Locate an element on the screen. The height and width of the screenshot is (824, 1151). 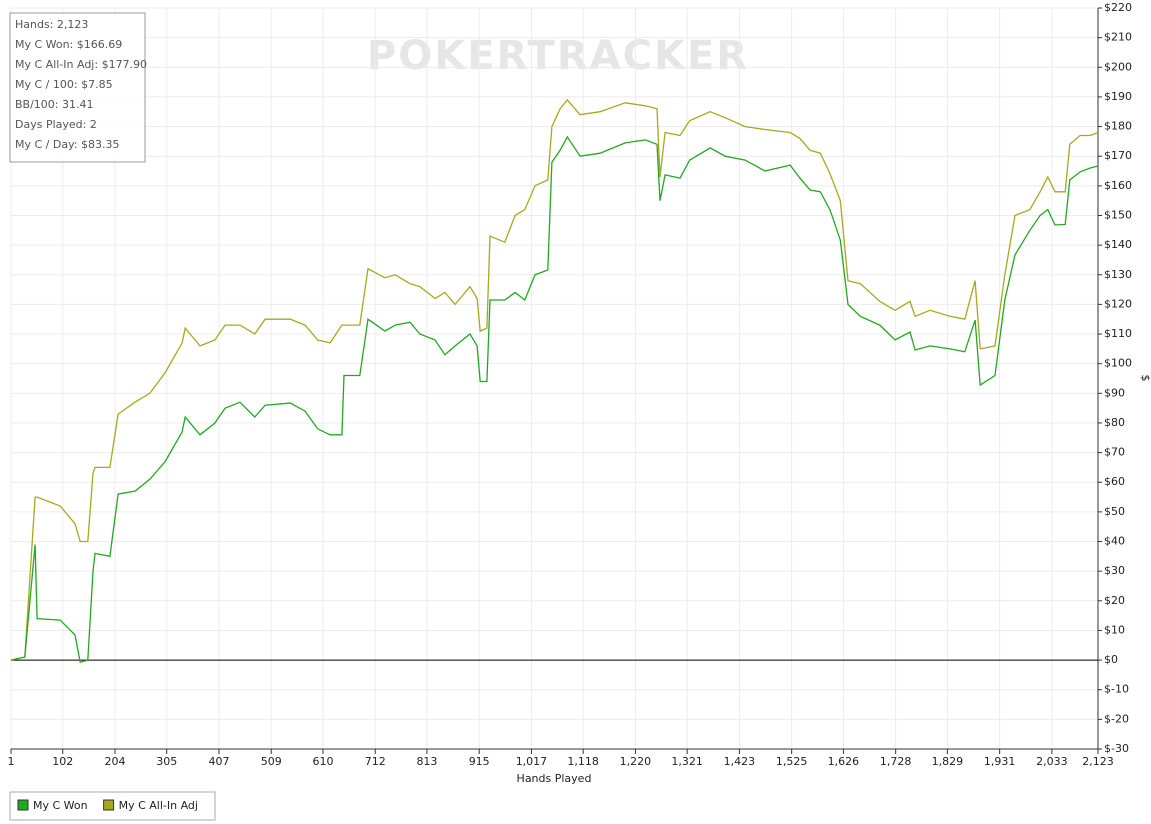
y-tick-label: $180 is located at coordinates (1118, 126).